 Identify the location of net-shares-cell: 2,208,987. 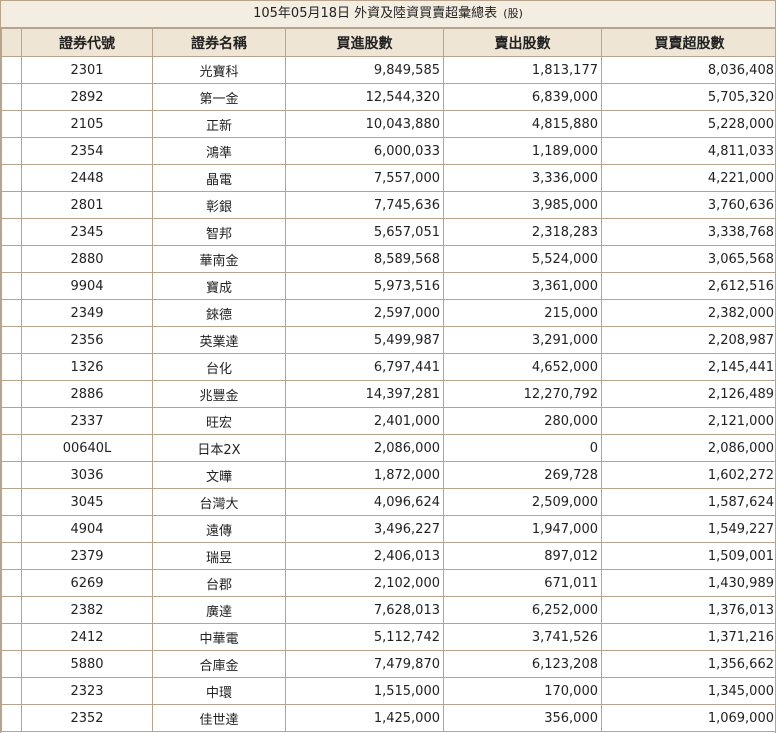
(688, 340).